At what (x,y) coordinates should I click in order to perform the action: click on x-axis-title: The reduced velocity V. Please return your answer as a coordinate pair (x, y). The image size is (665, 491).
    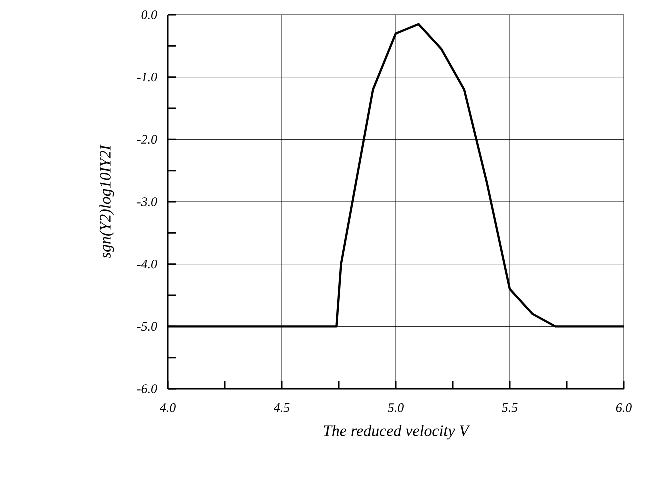
    Looking at the image, I should click on (397, 432).